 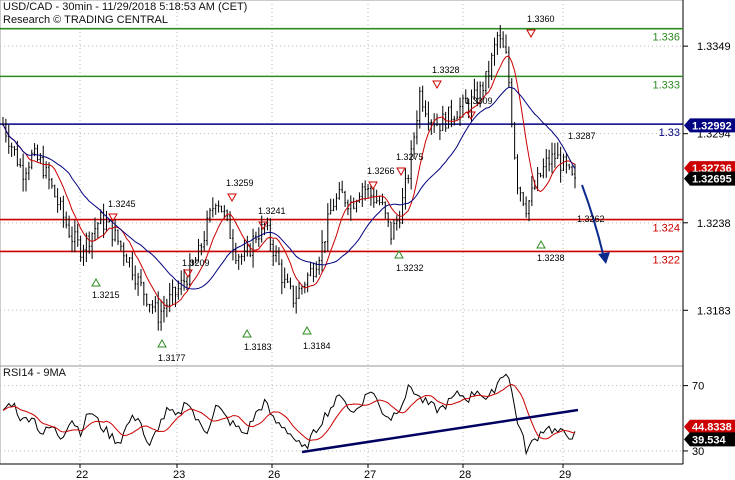 What do you see at coordinates (714, 311) in the screenshot?
I see `y-tick-label: 1.3183` at bounding box center [714, 311].